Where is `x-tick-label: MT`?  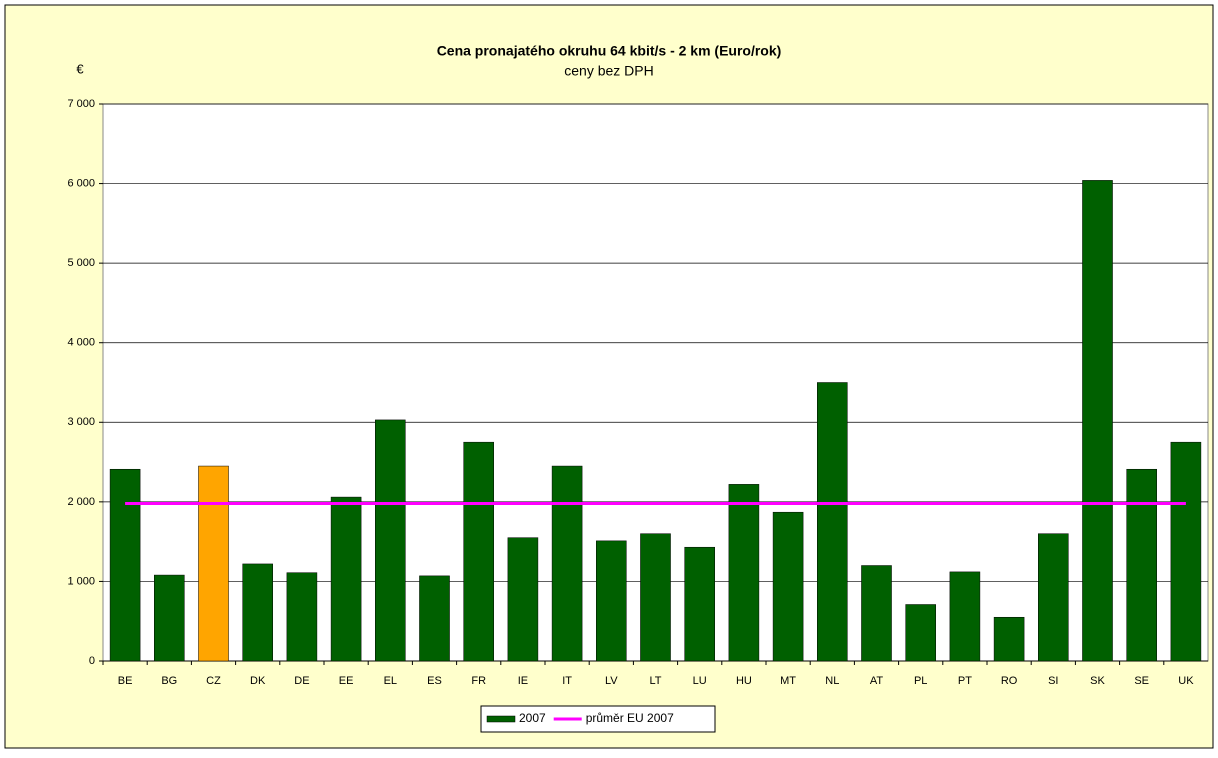 x-tick-label: MT is located at coordinates (788, 681).